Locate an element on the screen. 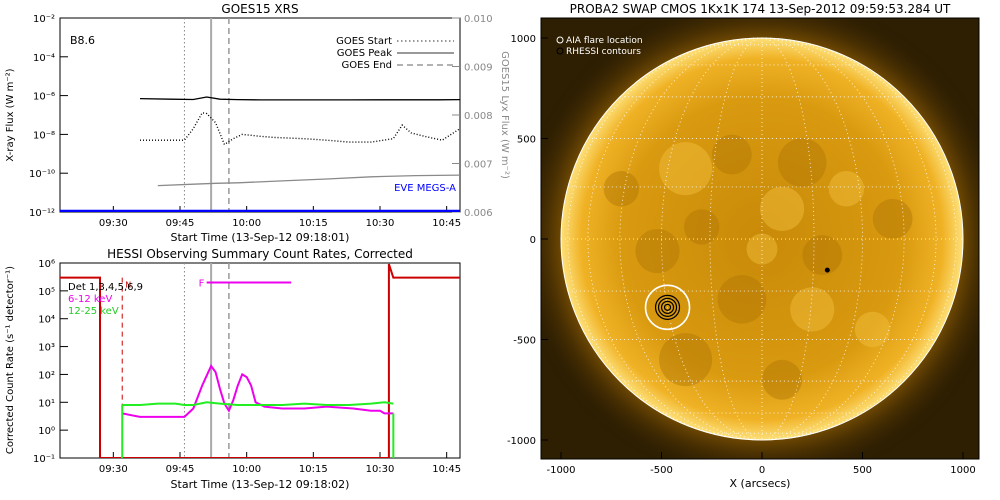 This screenshot has height=500, width=1000. goes-y2-tick-label: 0.008 is located at coordinates (478, 116).